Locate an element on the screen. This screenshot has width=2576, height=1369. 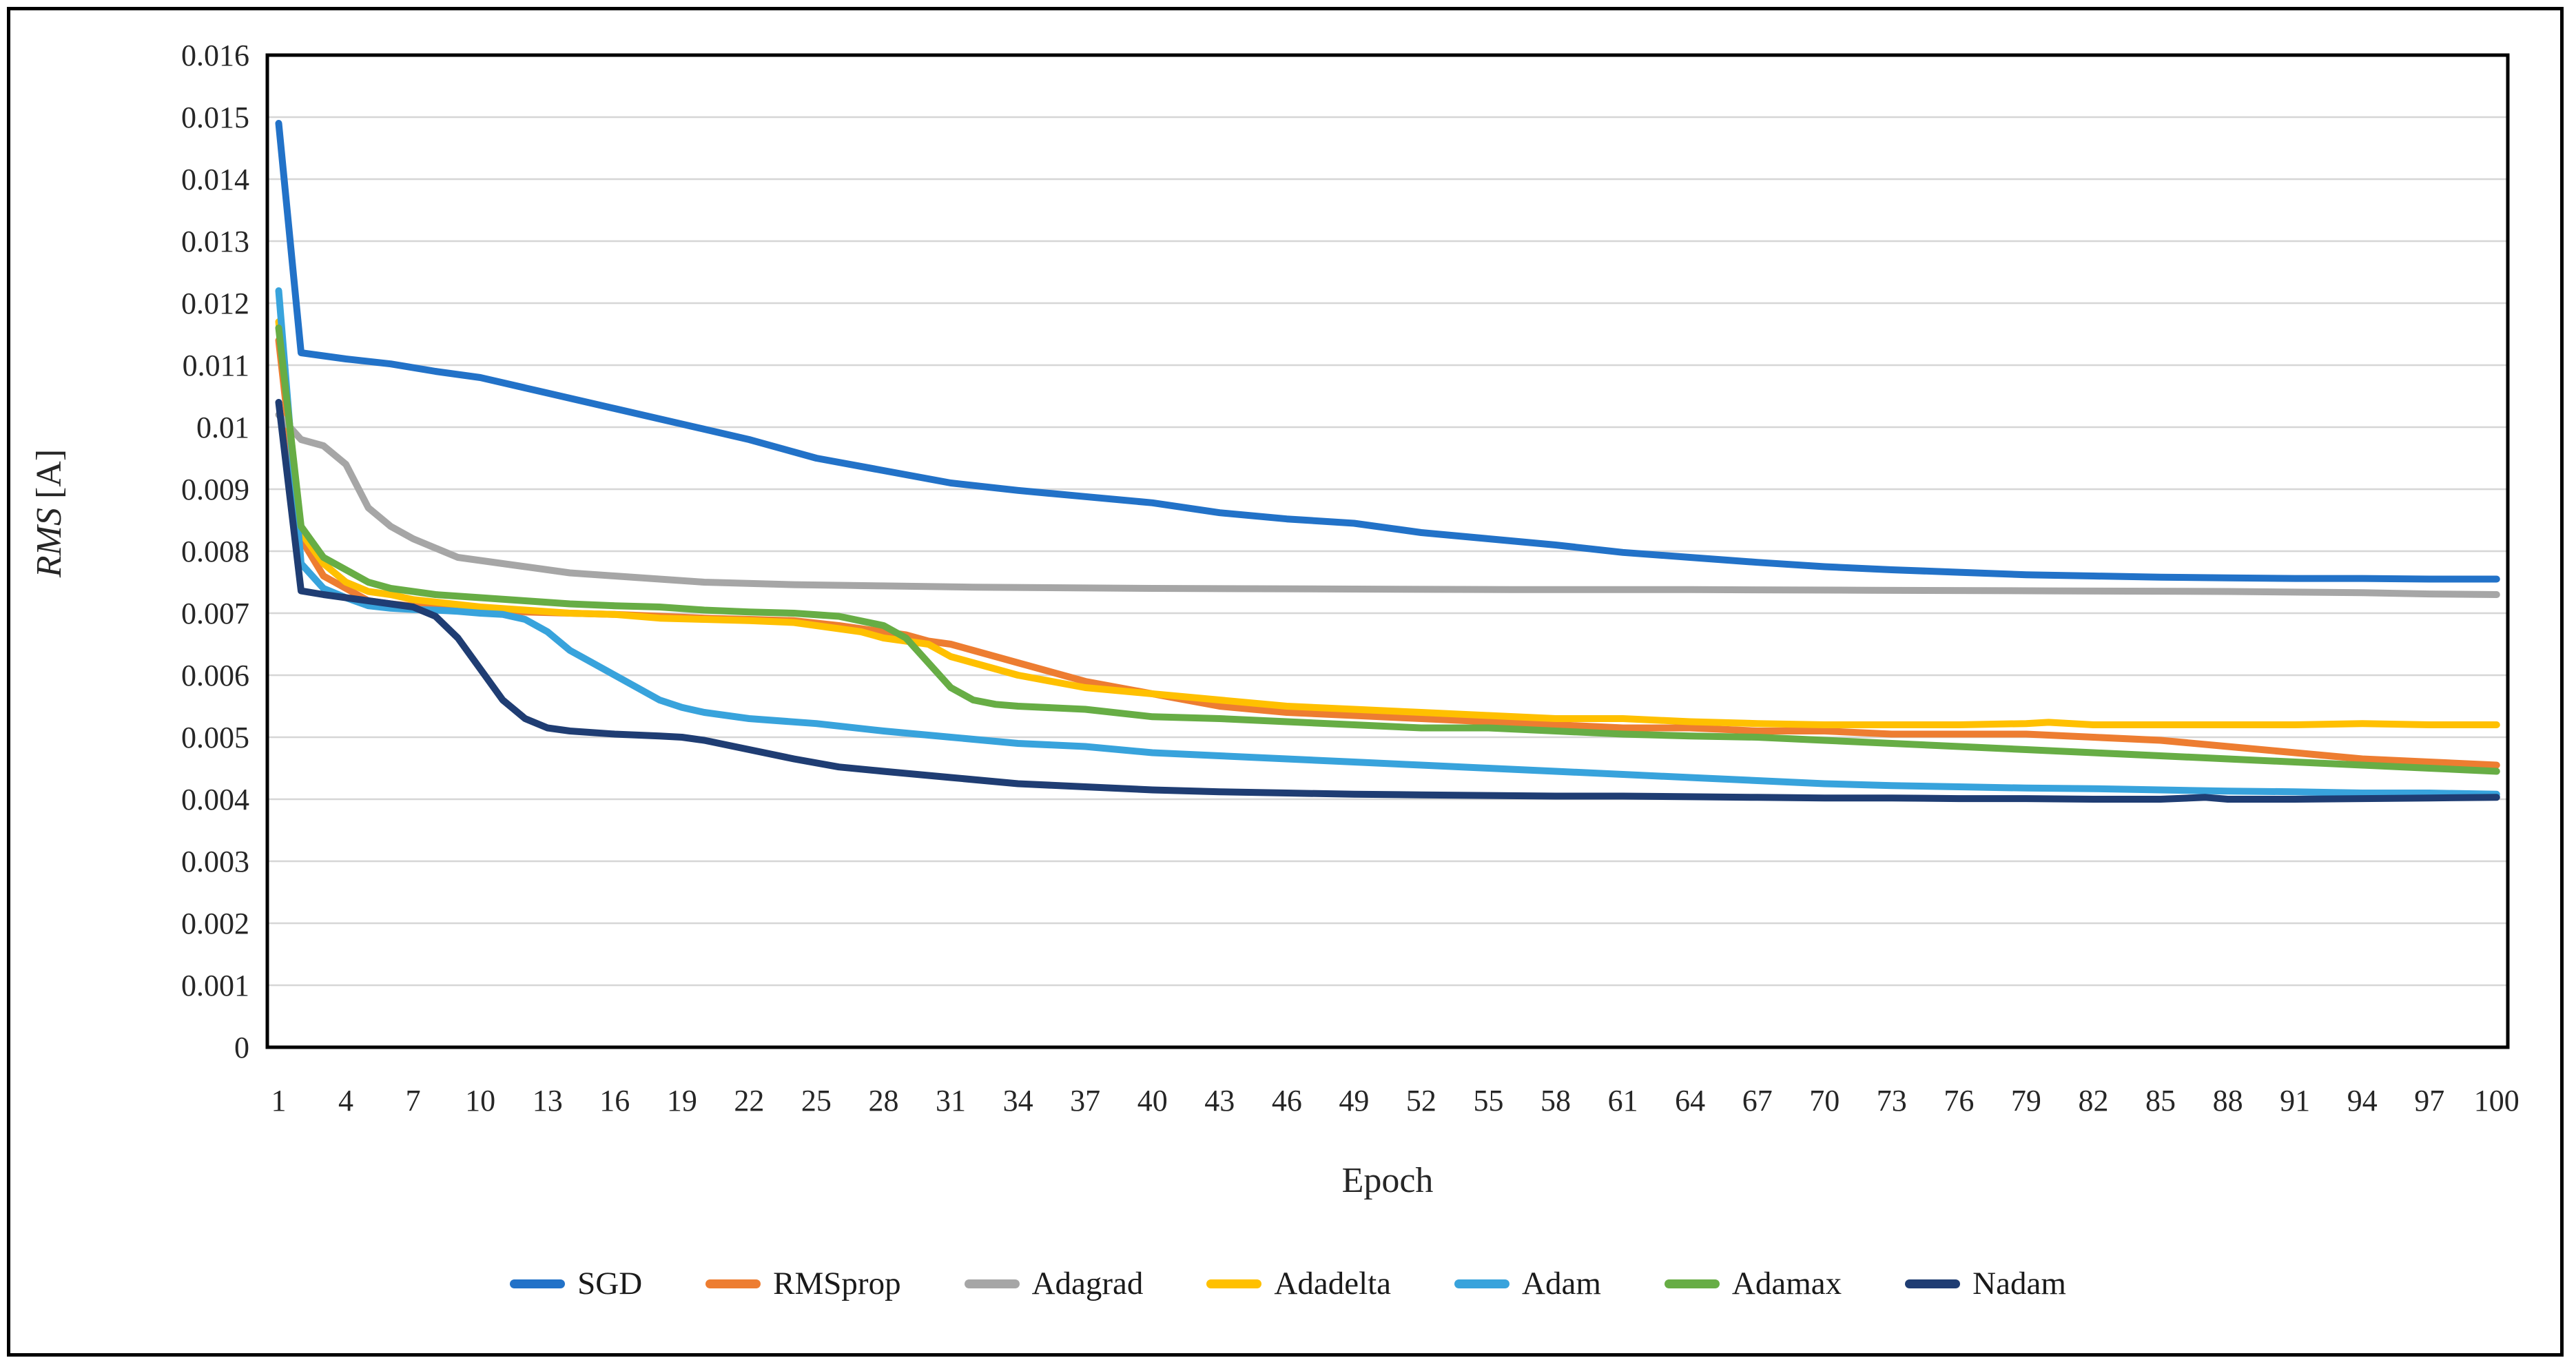
xtick-label-43: 43 is located at coordinates (1219, 1101).